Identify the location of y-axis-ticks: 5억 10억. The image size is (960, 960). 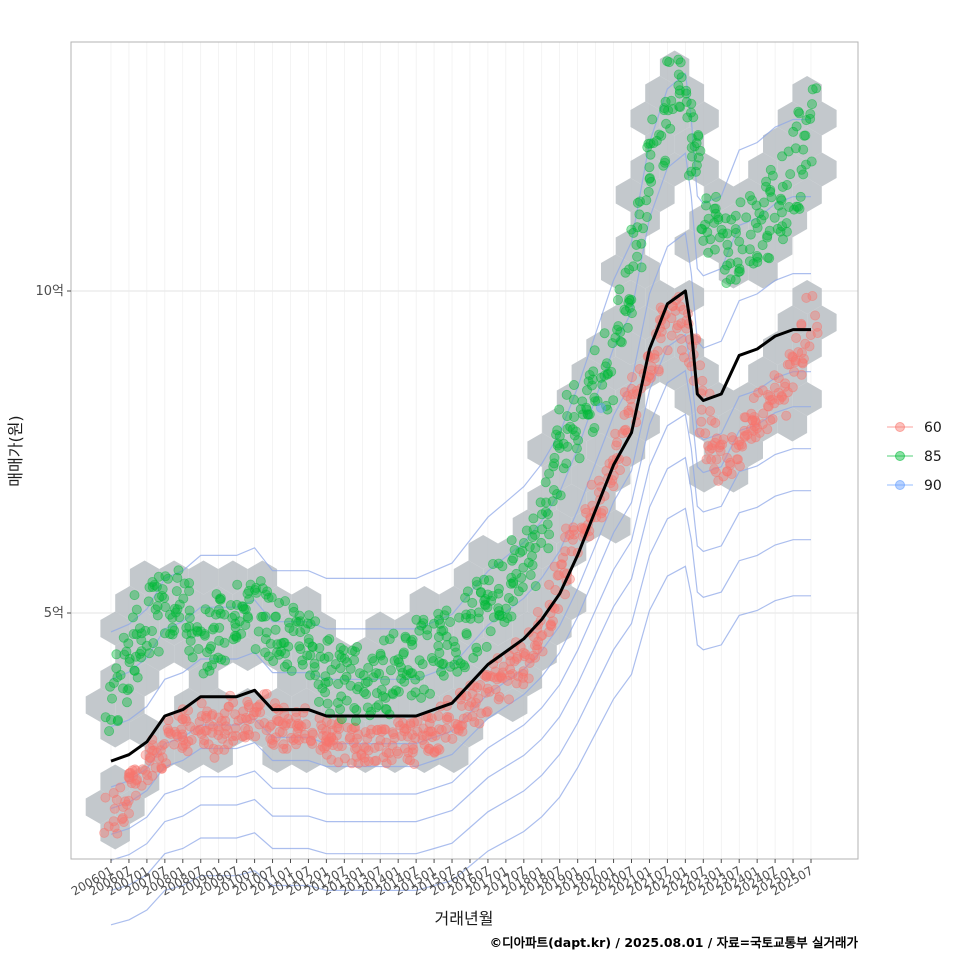
(53, 452).